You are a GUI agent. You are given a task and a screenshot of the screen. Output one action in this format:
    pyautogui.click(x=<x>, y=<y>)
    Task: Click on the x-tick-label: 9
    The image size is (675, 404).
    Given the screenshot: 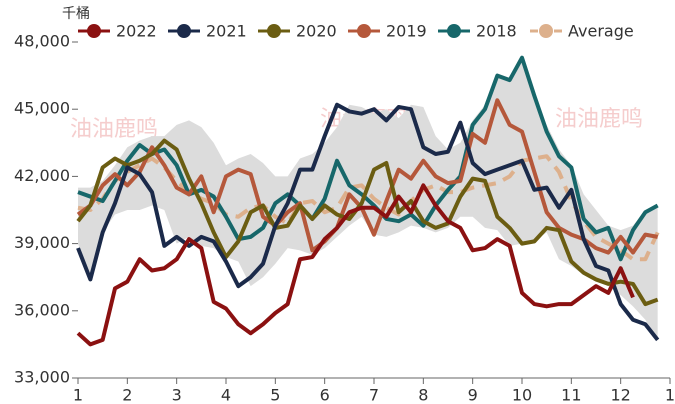 What is the action you would take?
    pyautogui.click(x=473, y=395)
    